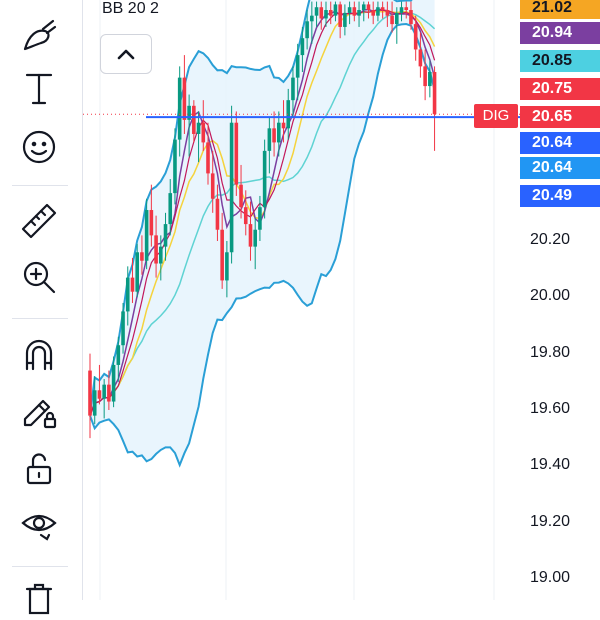 The width and height of the screenshot is (600, 620). I want to click on price-badge: 21.02, so click(560, 9).